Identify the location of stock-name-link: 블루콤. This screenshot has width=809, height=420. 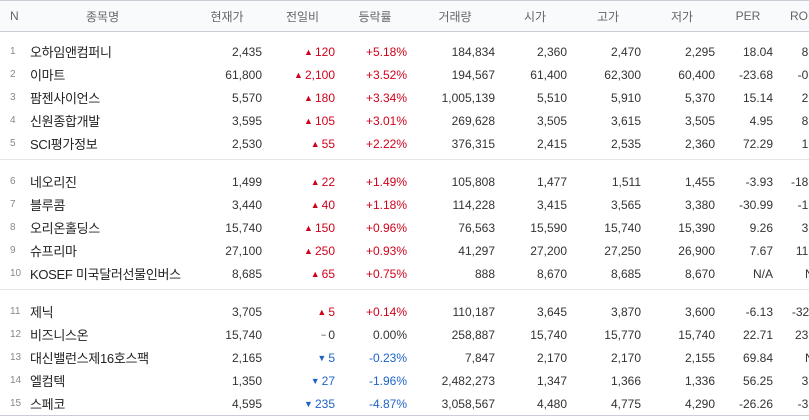
(108, 204).